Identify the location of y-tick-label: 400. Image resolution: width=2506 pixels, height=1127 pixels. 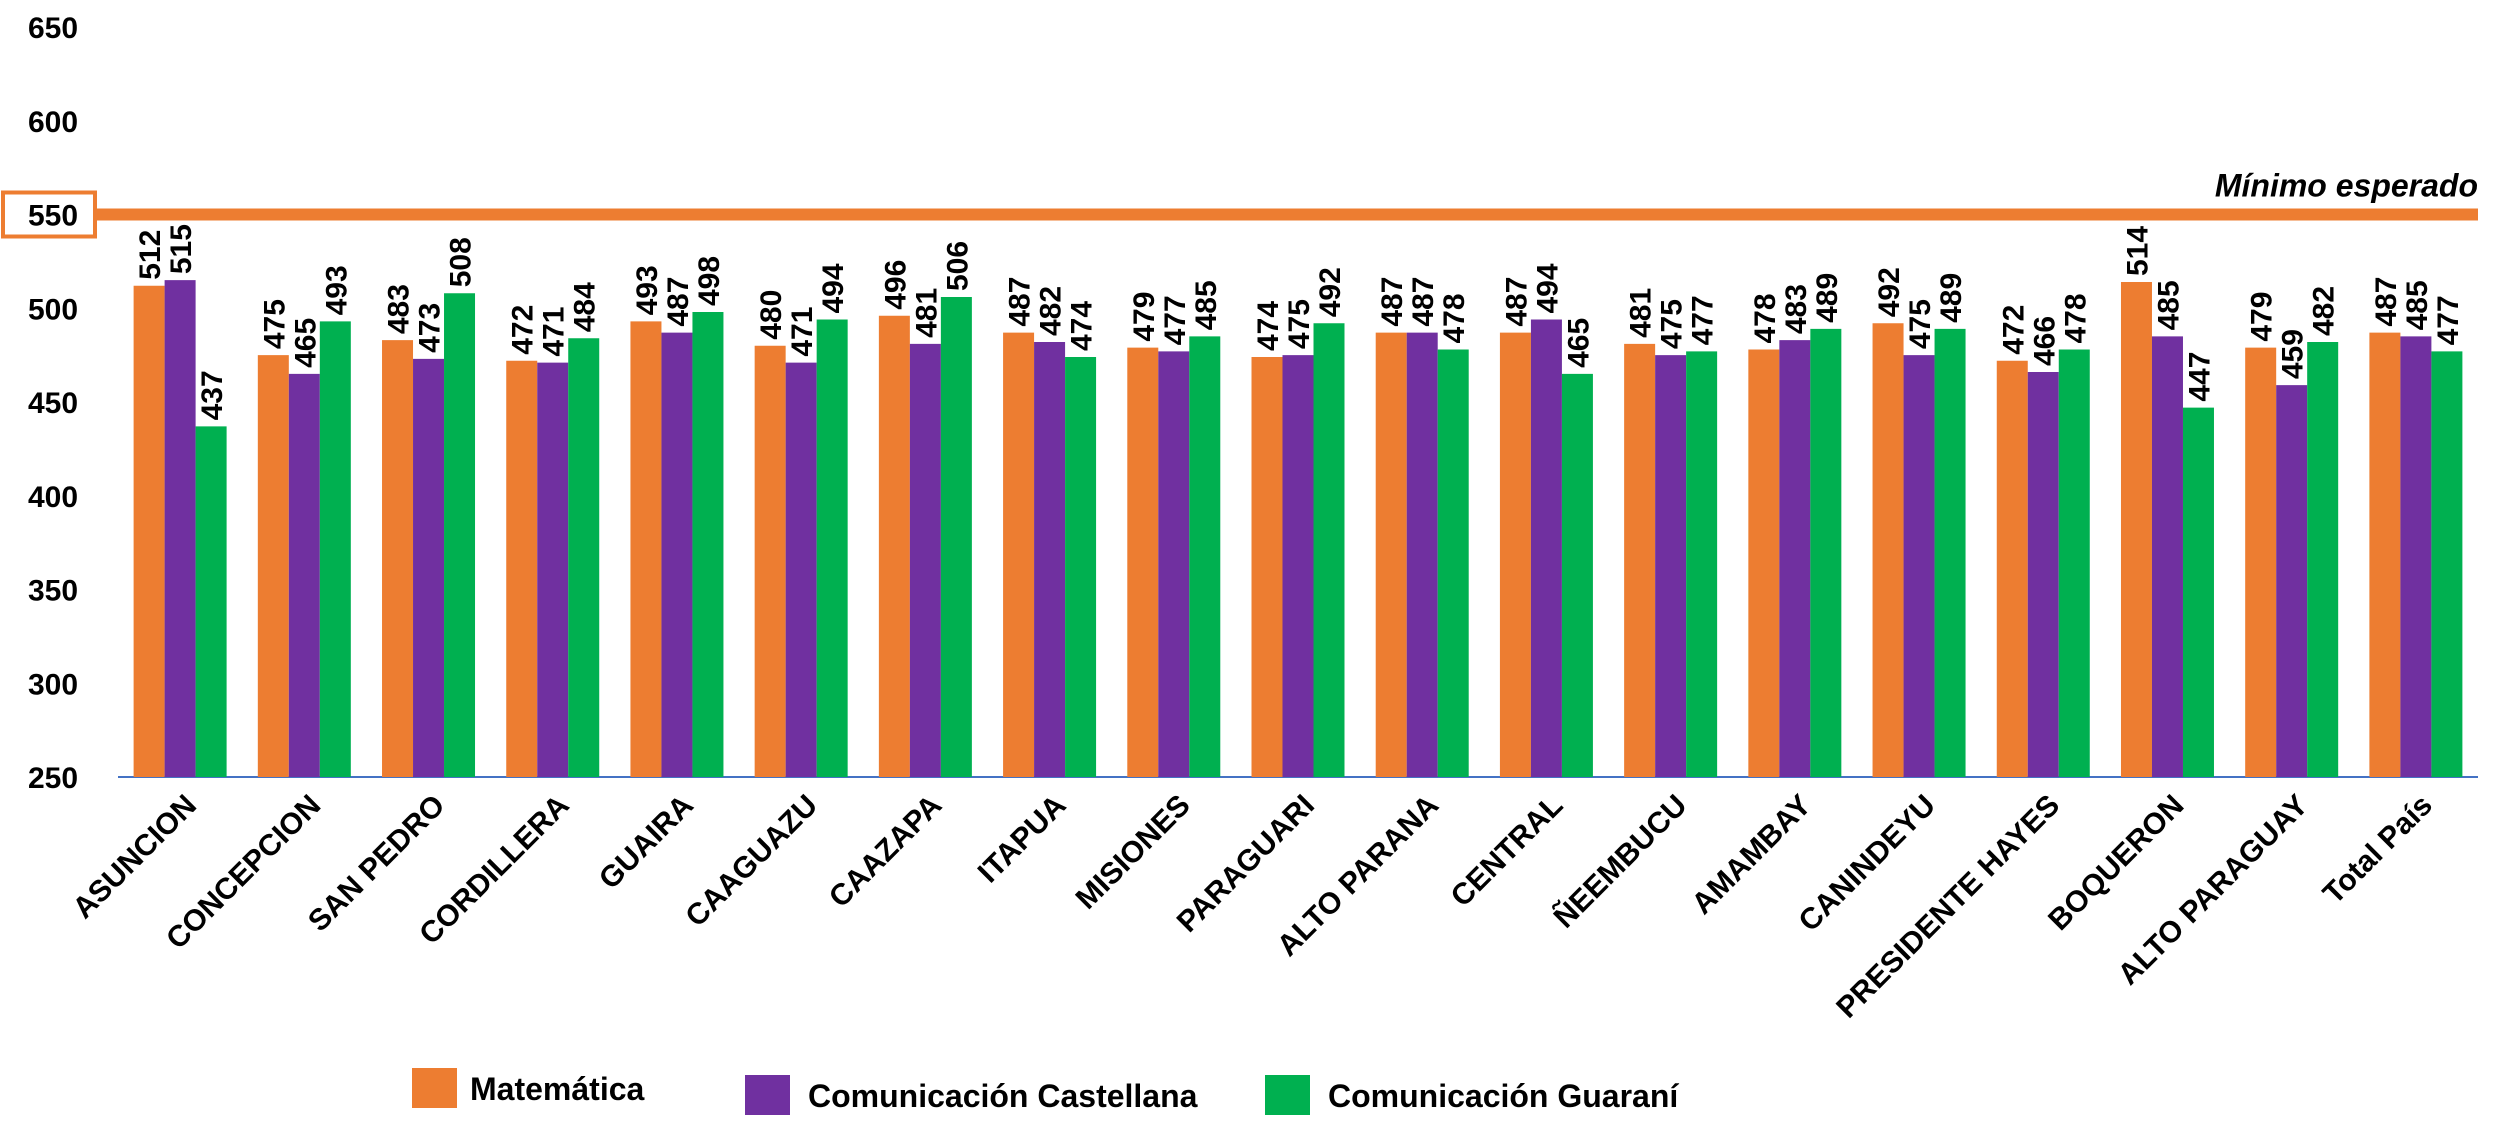
(53, 497).